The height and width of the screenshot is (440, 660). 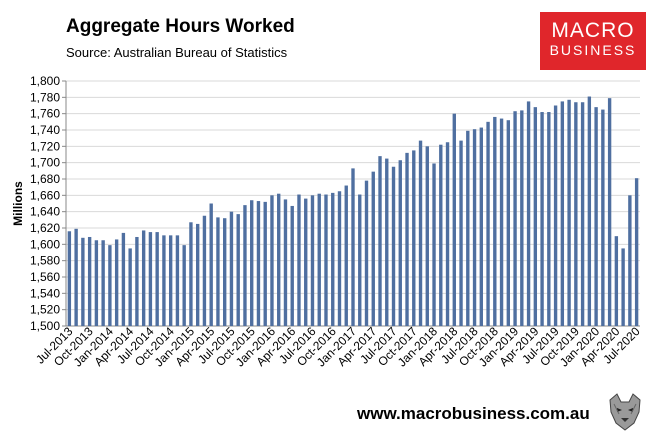 What do you see at coordinates (45, 310) in the screenshot?
I see `y-tick-label: 1,520` at bounding box center [45, 310].